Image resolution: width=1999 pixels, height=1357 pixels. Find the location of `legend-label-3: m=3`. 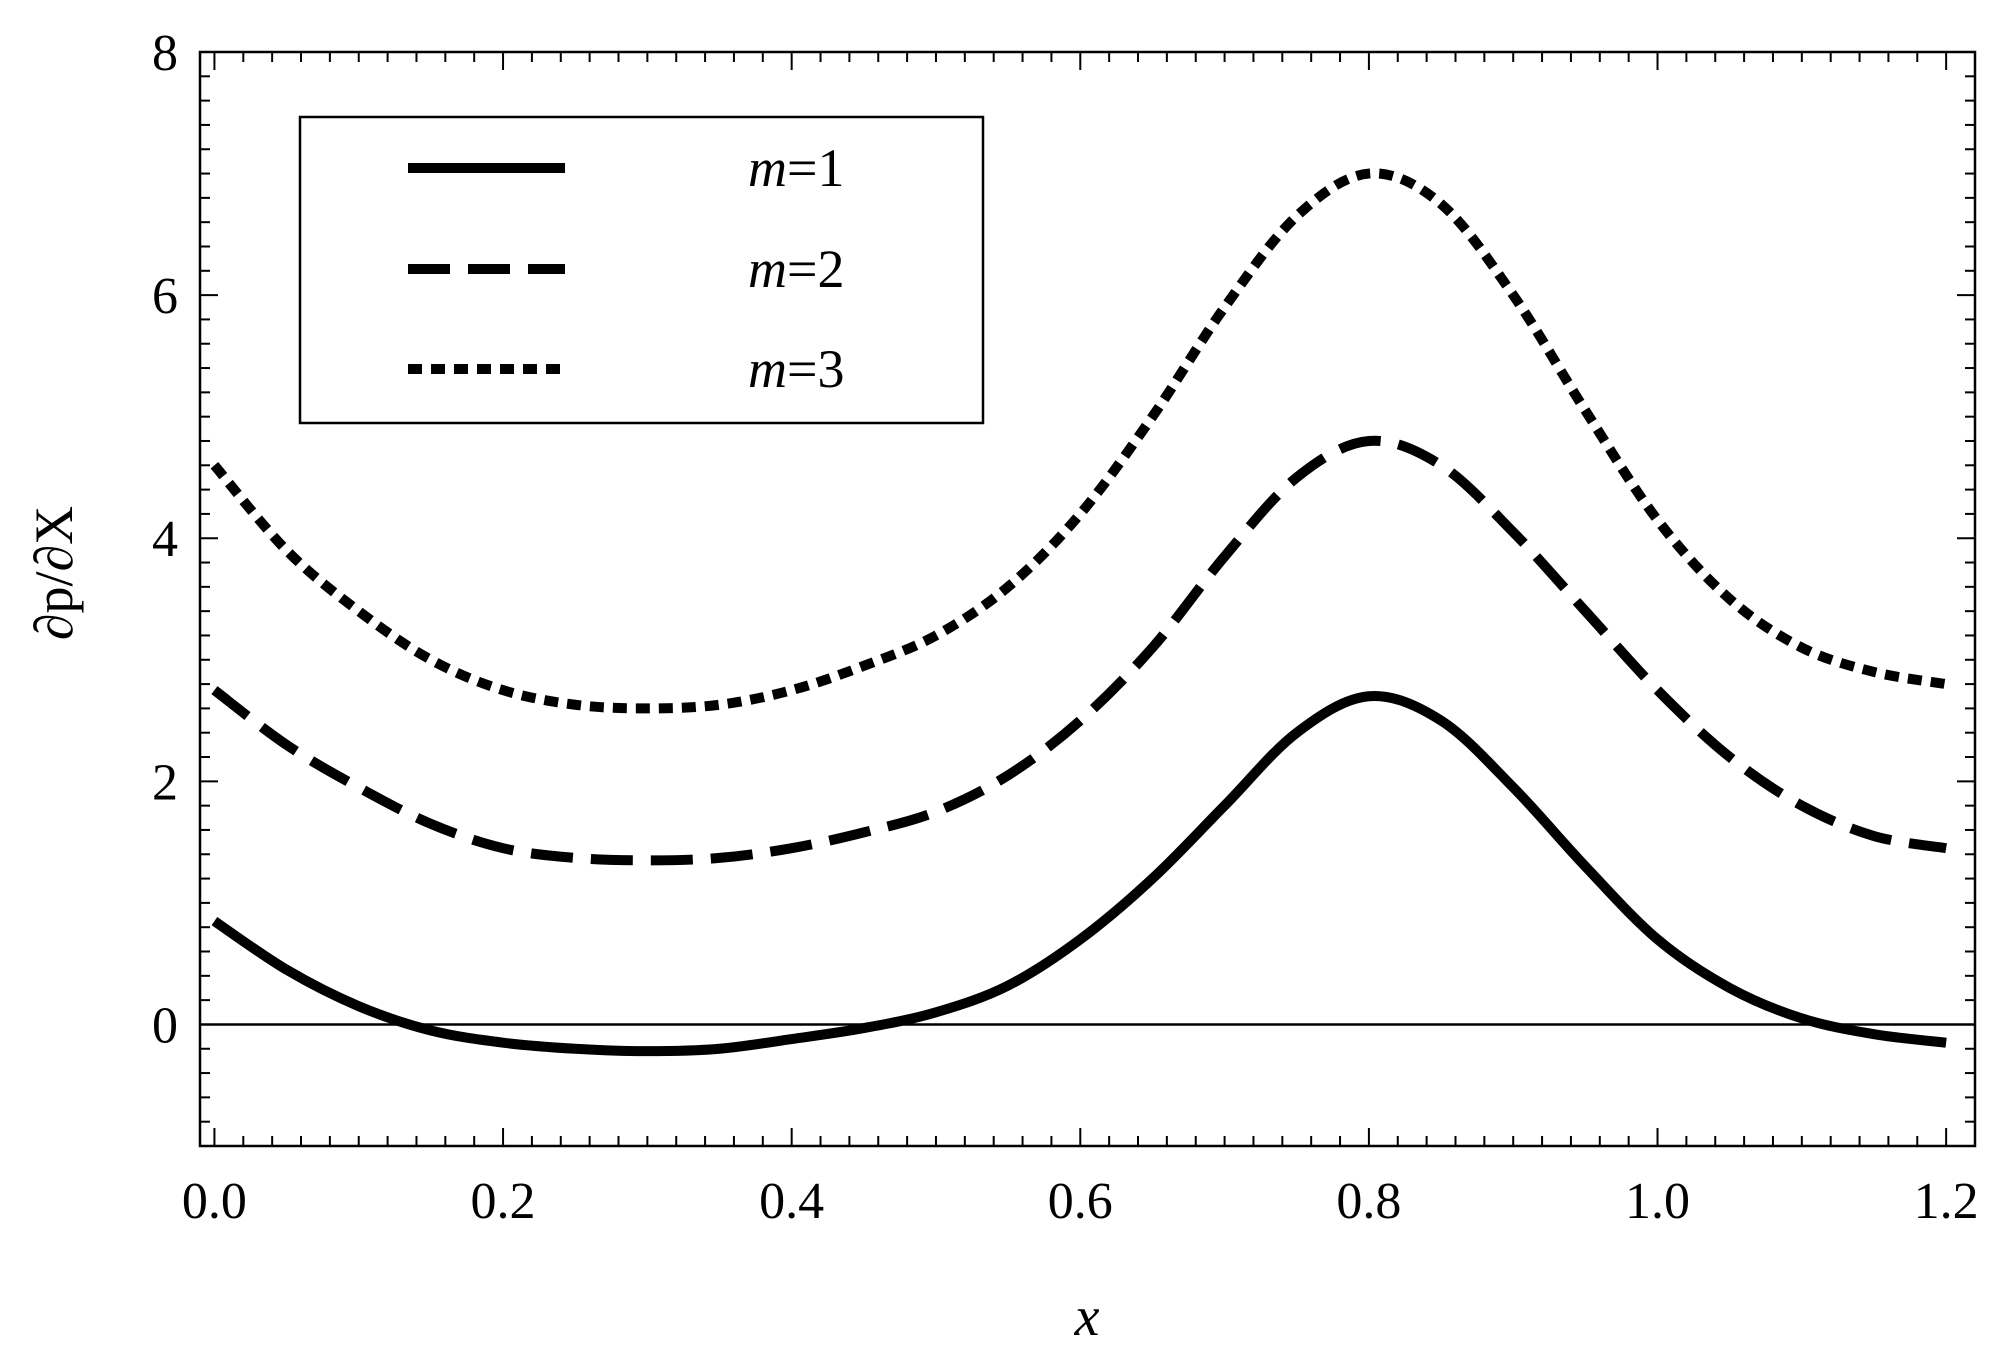

legend-label-3: m=3 is located at coordinates (796, 369).